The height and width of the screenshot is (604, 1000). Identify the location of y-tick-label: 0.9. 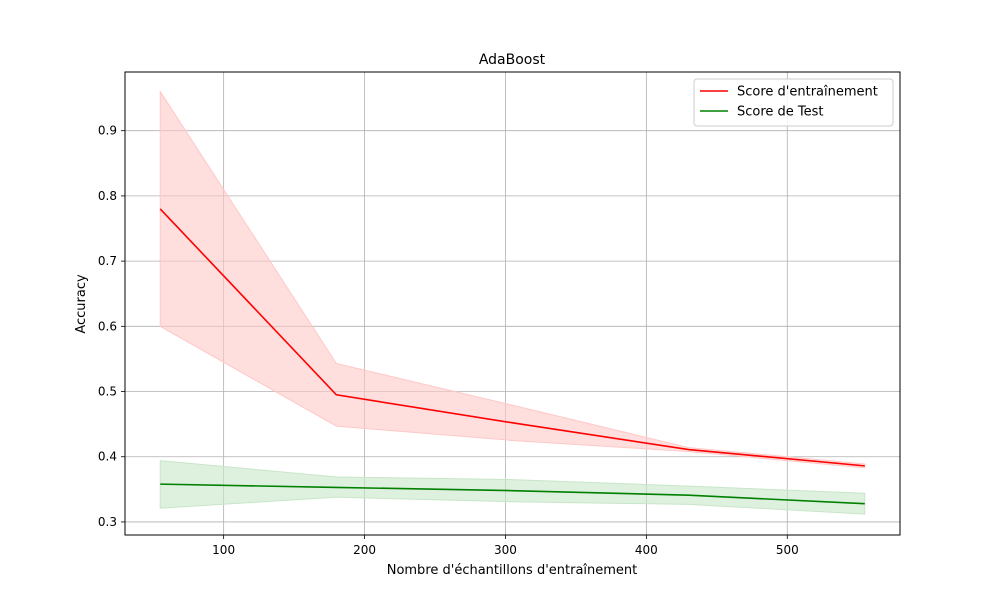
(107, 131).